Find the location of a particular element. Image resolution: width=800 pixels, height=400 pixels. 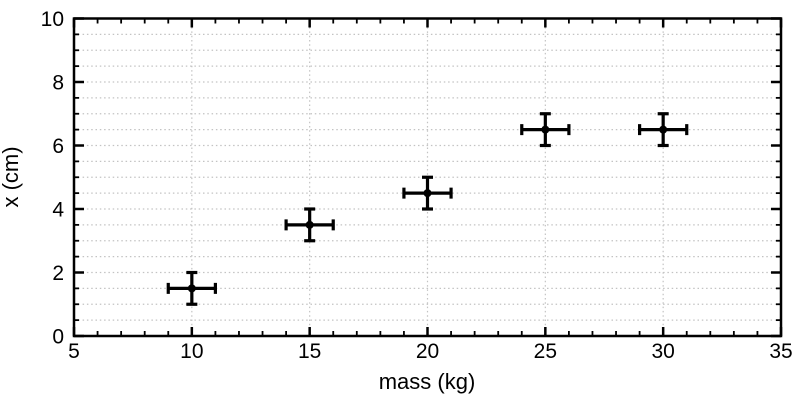

x-tick-label: 5 is located at coordinates (74, 351).